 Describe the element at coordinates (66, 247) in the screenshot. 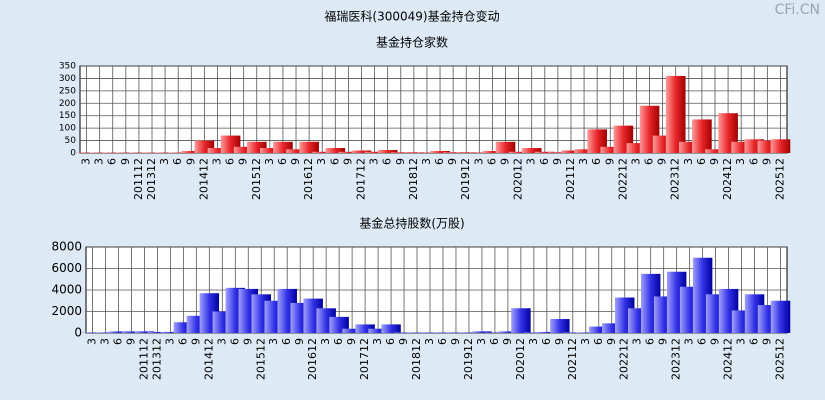

I see `y-tick-label: 8000` at that location.